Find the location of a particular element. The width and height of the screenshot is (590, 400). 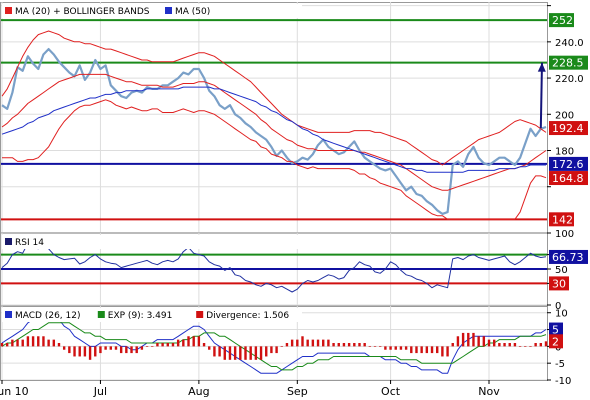

value-tag-label: 142 is located at coordinates (562, 219).